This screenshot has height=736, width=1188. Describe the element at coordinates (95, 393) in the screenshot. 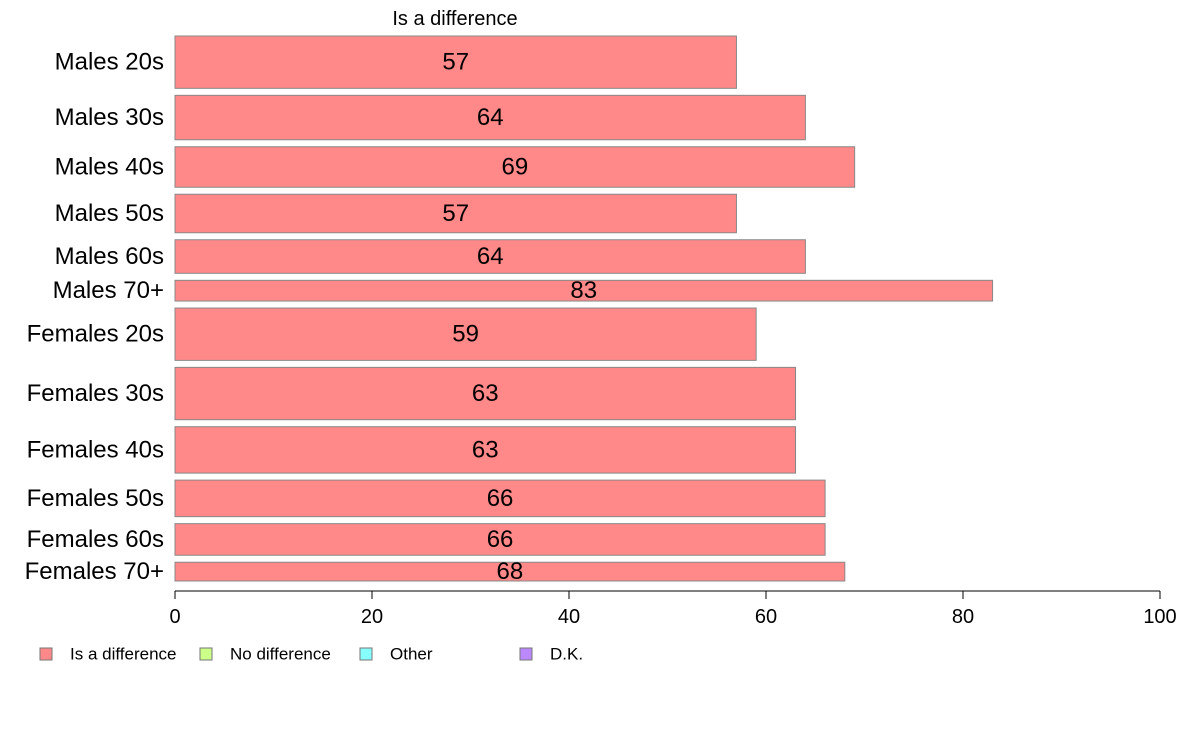

I see `category-label: Females 30s` at that location.